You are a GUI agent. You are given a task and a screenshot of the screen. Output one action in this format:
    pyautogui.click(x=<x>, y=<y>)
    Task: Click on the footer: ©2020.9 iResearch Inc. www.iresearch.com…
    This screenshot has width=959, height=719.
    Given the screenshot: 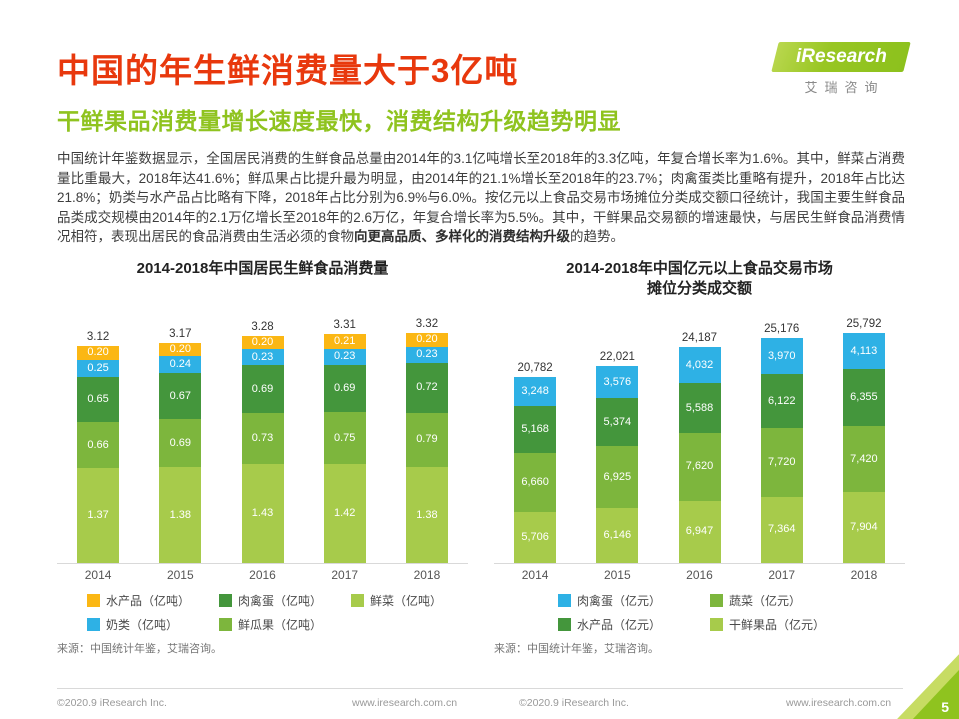 What is the action you would take?
    pyautogui.click(x=479, y=704)
    